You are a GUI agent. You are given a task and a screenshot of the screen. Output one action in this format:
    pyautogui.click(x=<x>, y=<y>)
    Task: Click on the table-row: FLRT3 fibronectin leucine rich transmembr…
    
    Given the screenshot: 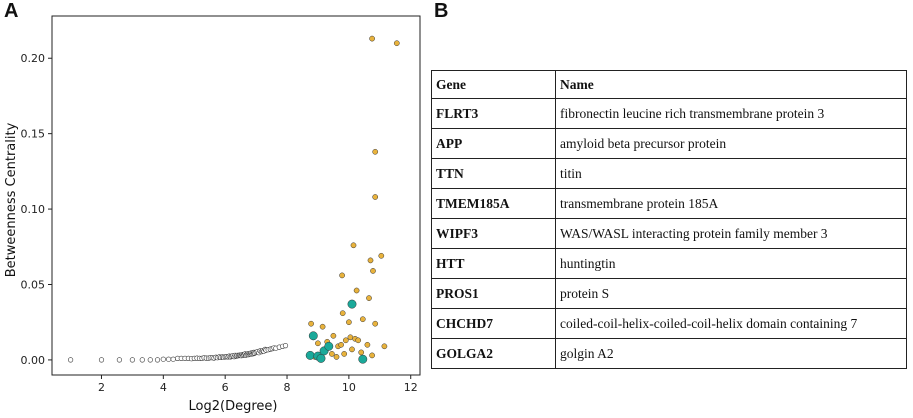 What is the action you would take?
    pyautogui.click(x=669, y=113)
    